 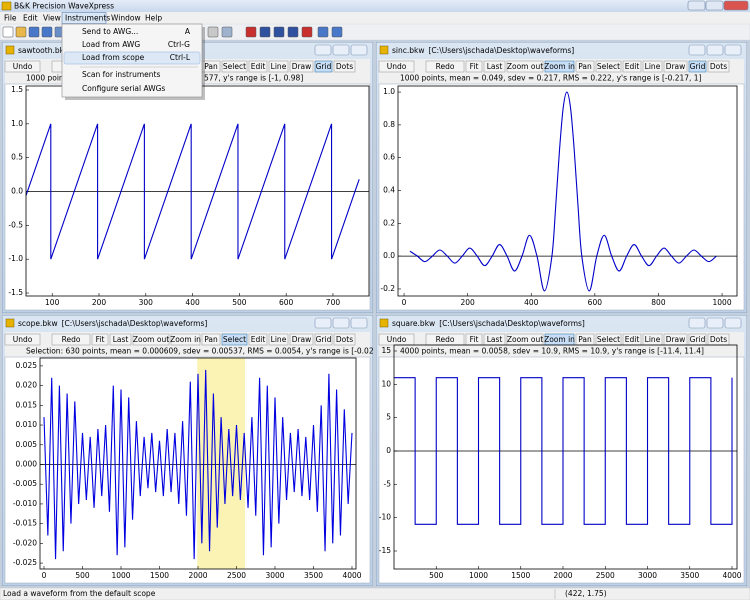 I want to click on menu-item: Edit, so click(x=30, y=18).